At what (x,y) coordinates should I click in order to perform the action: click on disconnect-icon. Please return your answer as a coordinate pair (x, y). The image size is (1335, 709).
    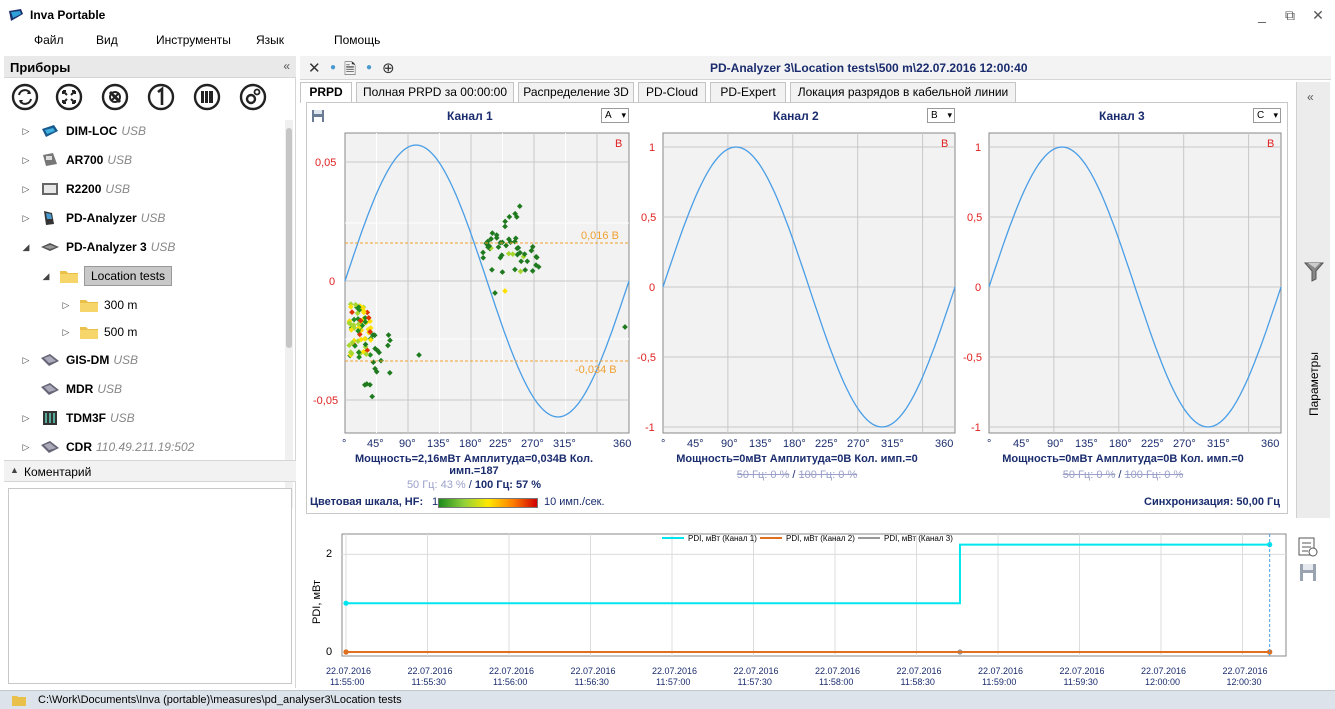
    Looking at the image, I should click on (115, 97).